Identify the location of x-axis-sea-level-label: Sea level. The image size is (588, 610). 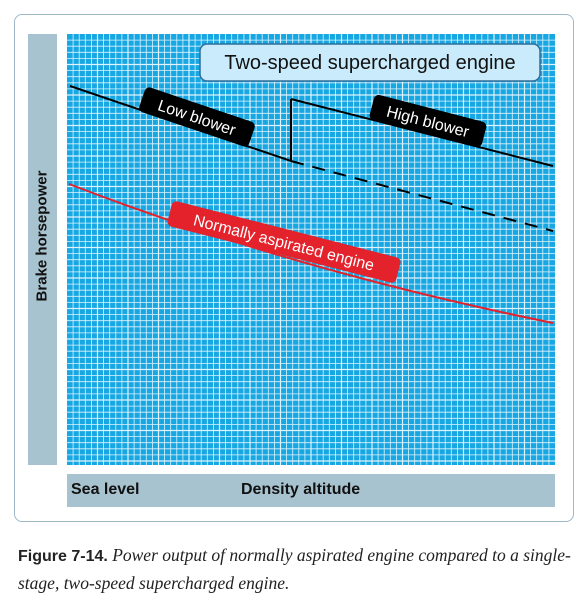
(105, 489).